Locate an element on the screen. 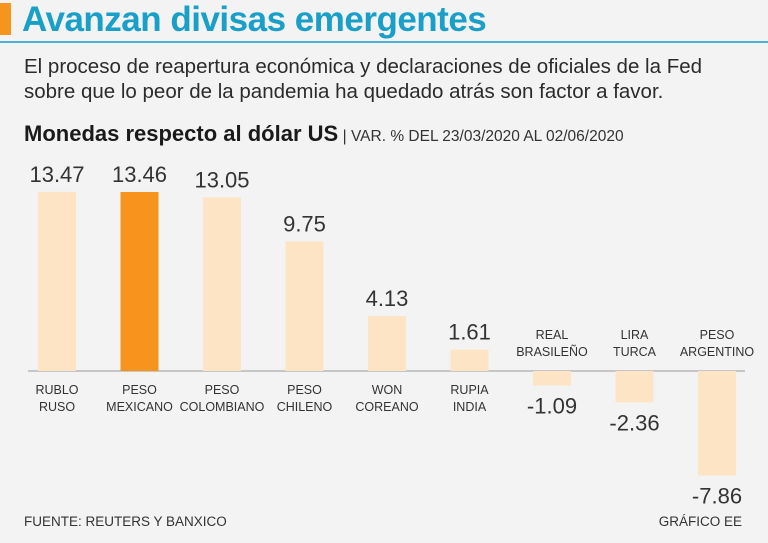 This screenshot has width=768, height=543. category-label: INDIA is located at coordinates (470, 407).